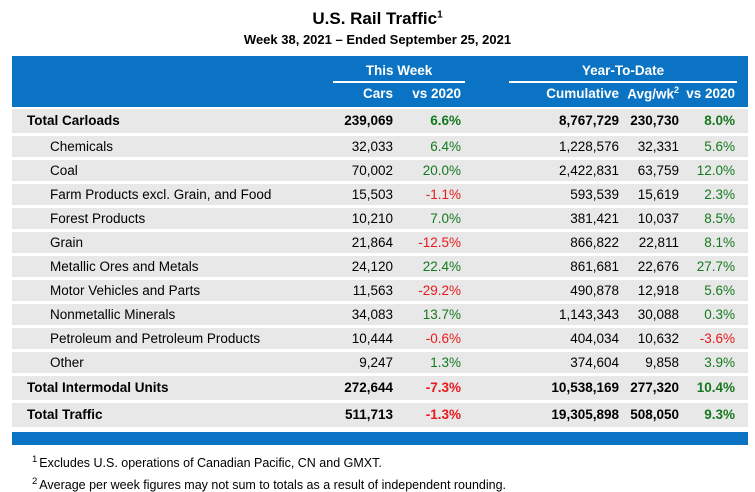 The image size is (755, 492). I want to click on cell-cumulative: 490,878, so click(566, 290).